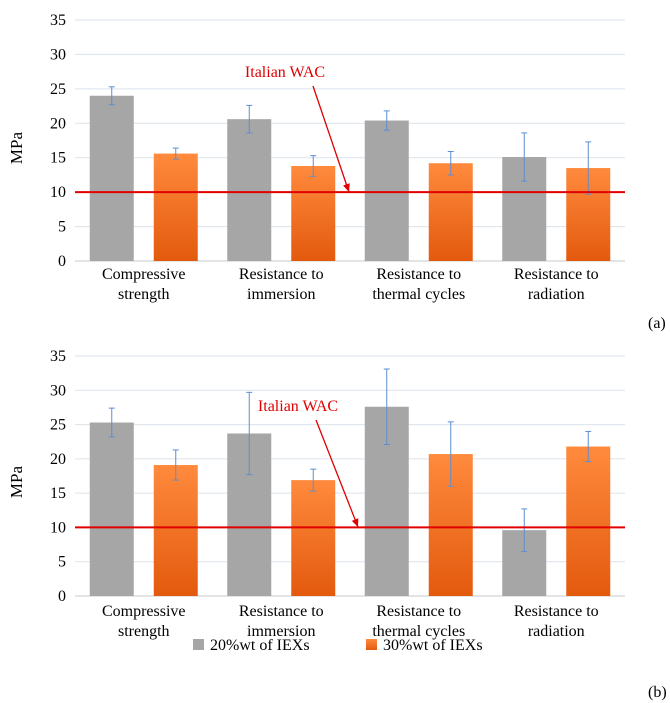 The image size is (670, 703). What do you see at coordinates (433, 645) in the screenshot?
I see `legend-label: 30%wt of IEXs` at bounding box center [433, 645].